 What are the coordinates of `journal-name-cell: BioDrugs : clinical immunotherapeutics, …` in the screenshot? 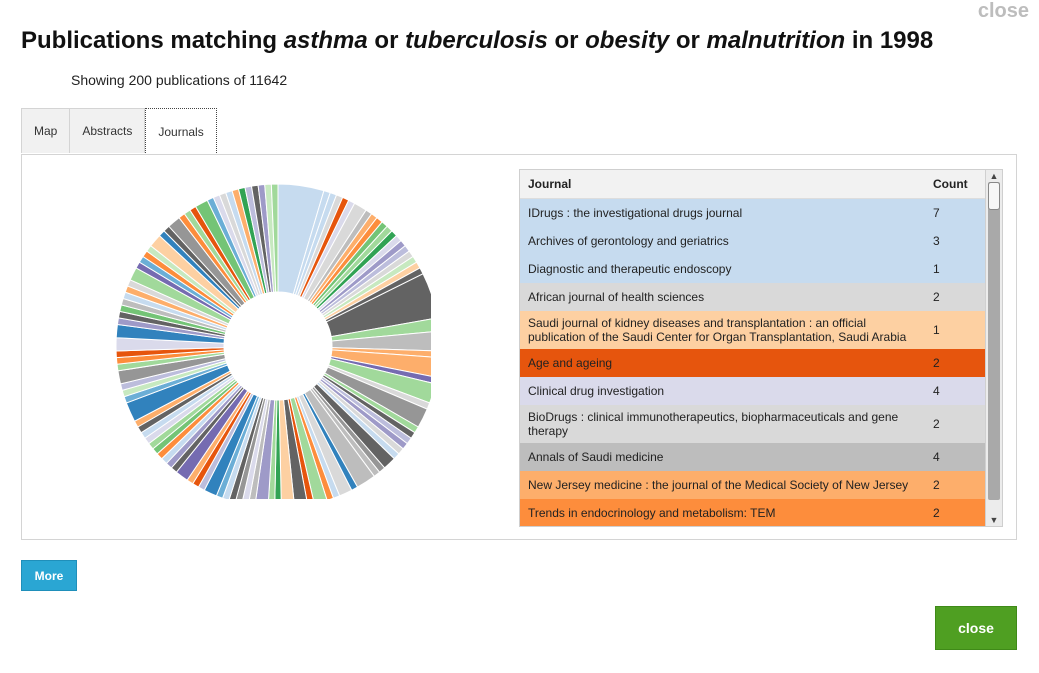 It's located at (713, 423).